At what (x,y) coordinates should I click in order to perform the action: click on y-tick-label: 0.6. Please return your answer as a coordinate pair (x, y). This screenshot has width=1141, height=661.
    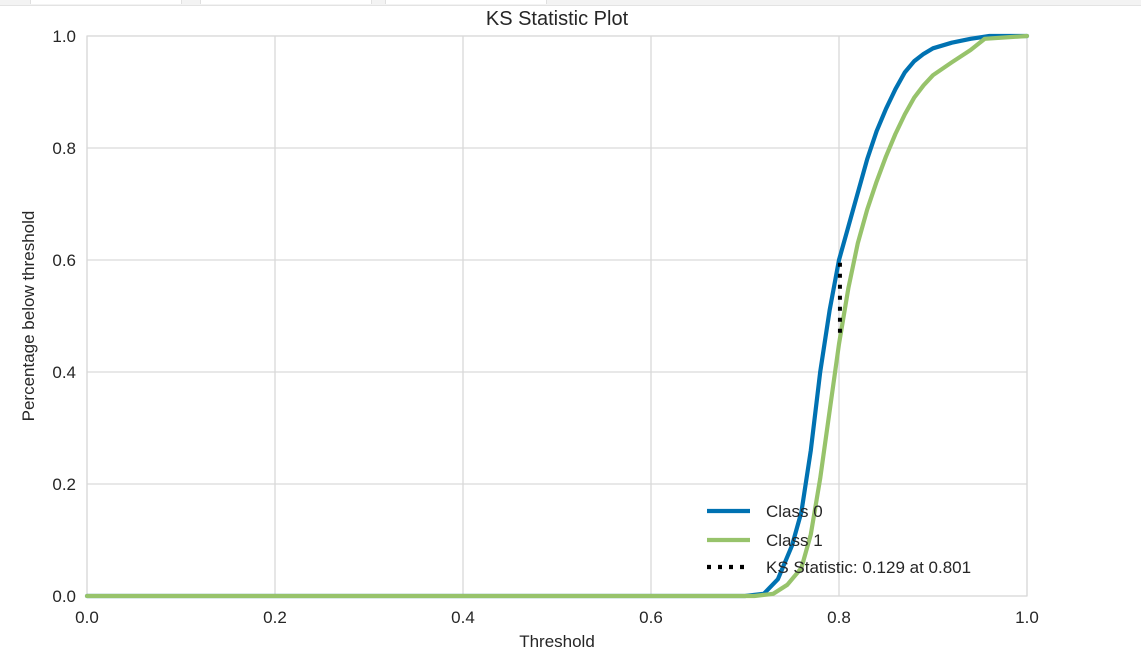
    Looking at the image, I should click on (64, 260).